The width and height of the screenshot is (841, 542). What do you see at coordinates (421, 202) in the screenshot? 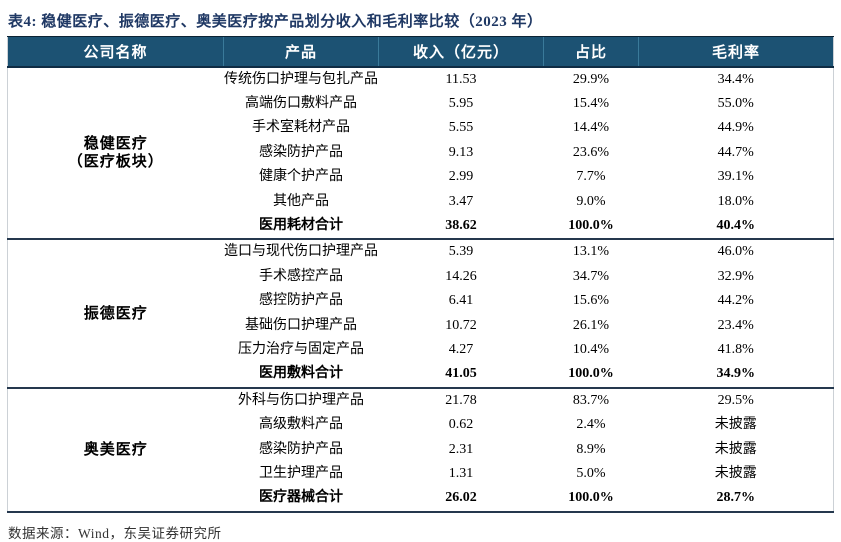
I see `table-row: 其他产品 3.47 9.0% 18.0%` at bounding box center [421, 202].